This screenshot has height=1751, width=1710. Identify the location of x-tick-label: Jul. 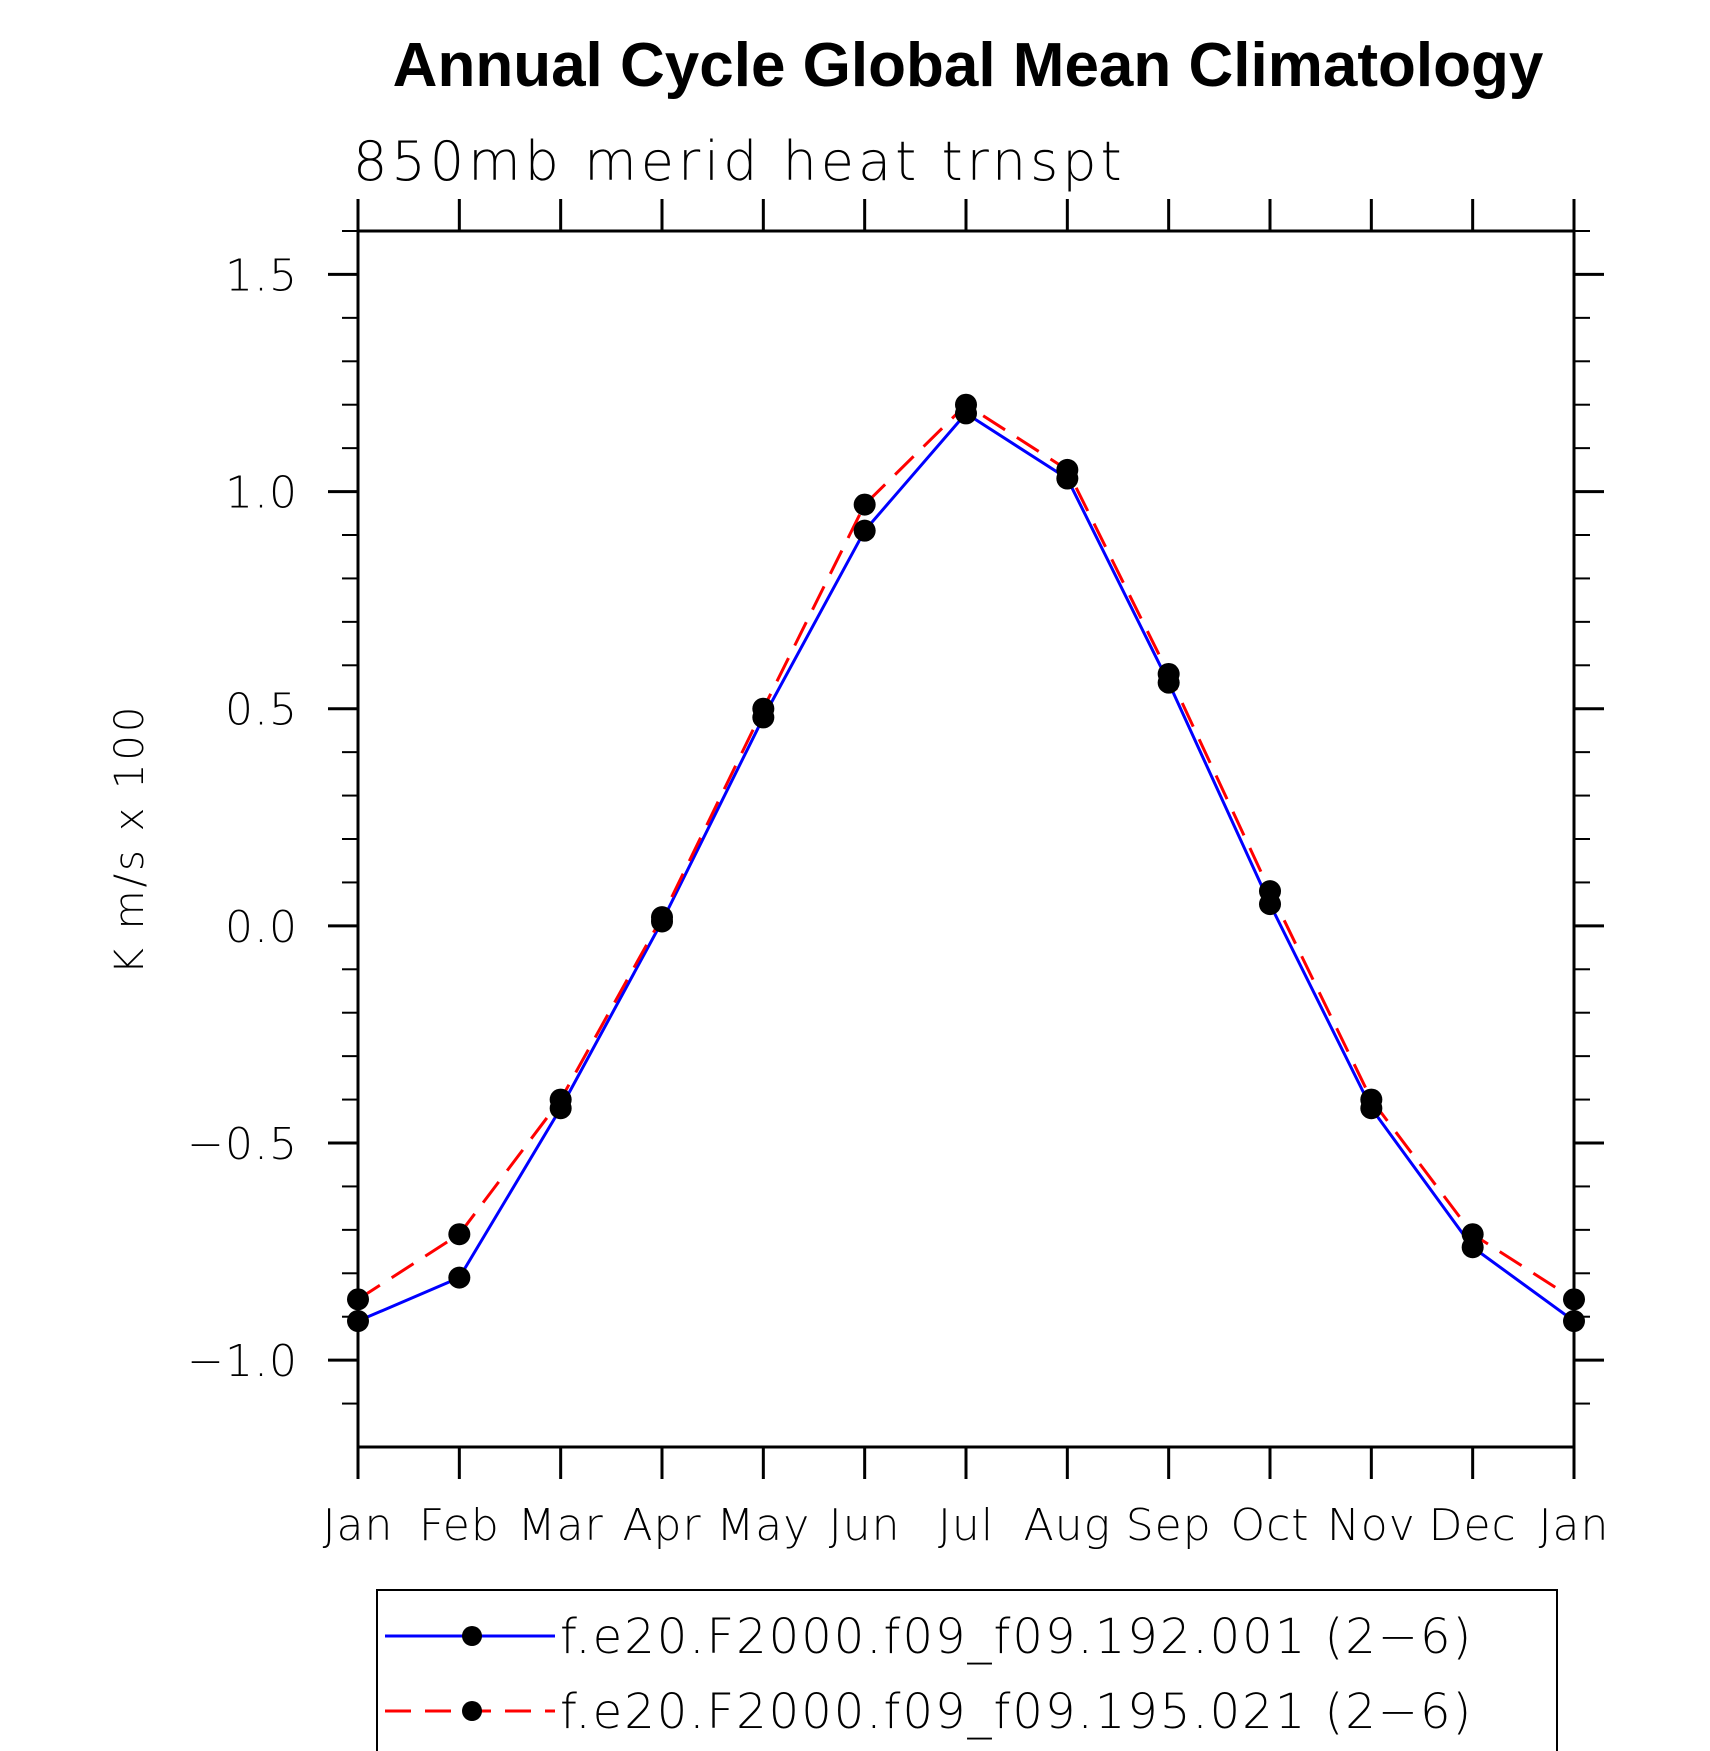
(966, 1525).